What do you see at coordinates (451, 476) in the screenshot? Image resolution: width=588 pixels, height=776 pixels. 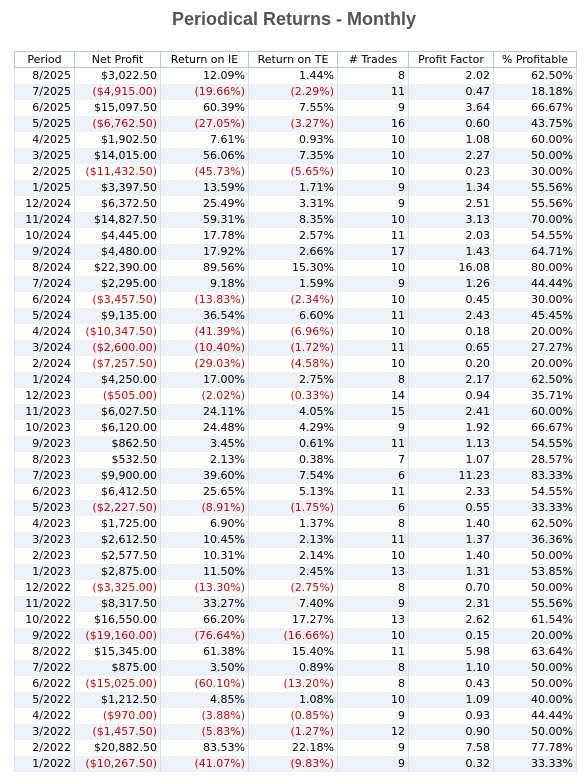 I see `table-cell: 11.23` at bounding box center [451, 476].